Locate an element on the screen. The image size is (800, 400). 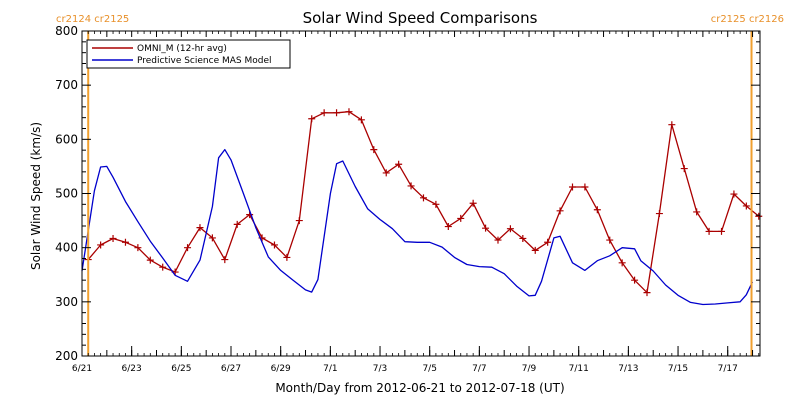
y-tick-label: 400 is located at coordinates (66, 248).